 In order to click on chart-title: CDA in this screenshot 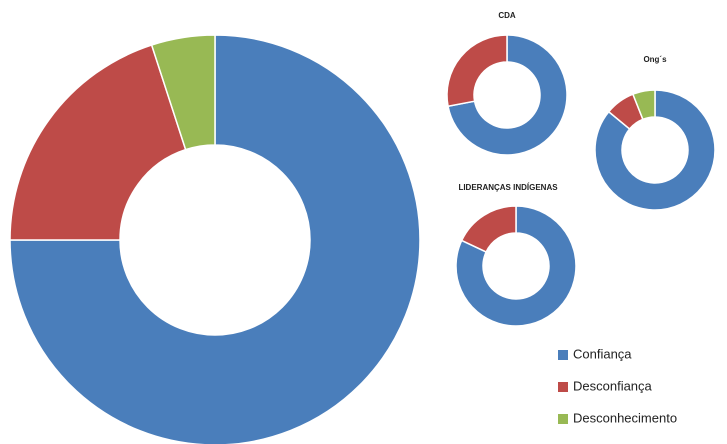, I will do `click(507, 15)`.